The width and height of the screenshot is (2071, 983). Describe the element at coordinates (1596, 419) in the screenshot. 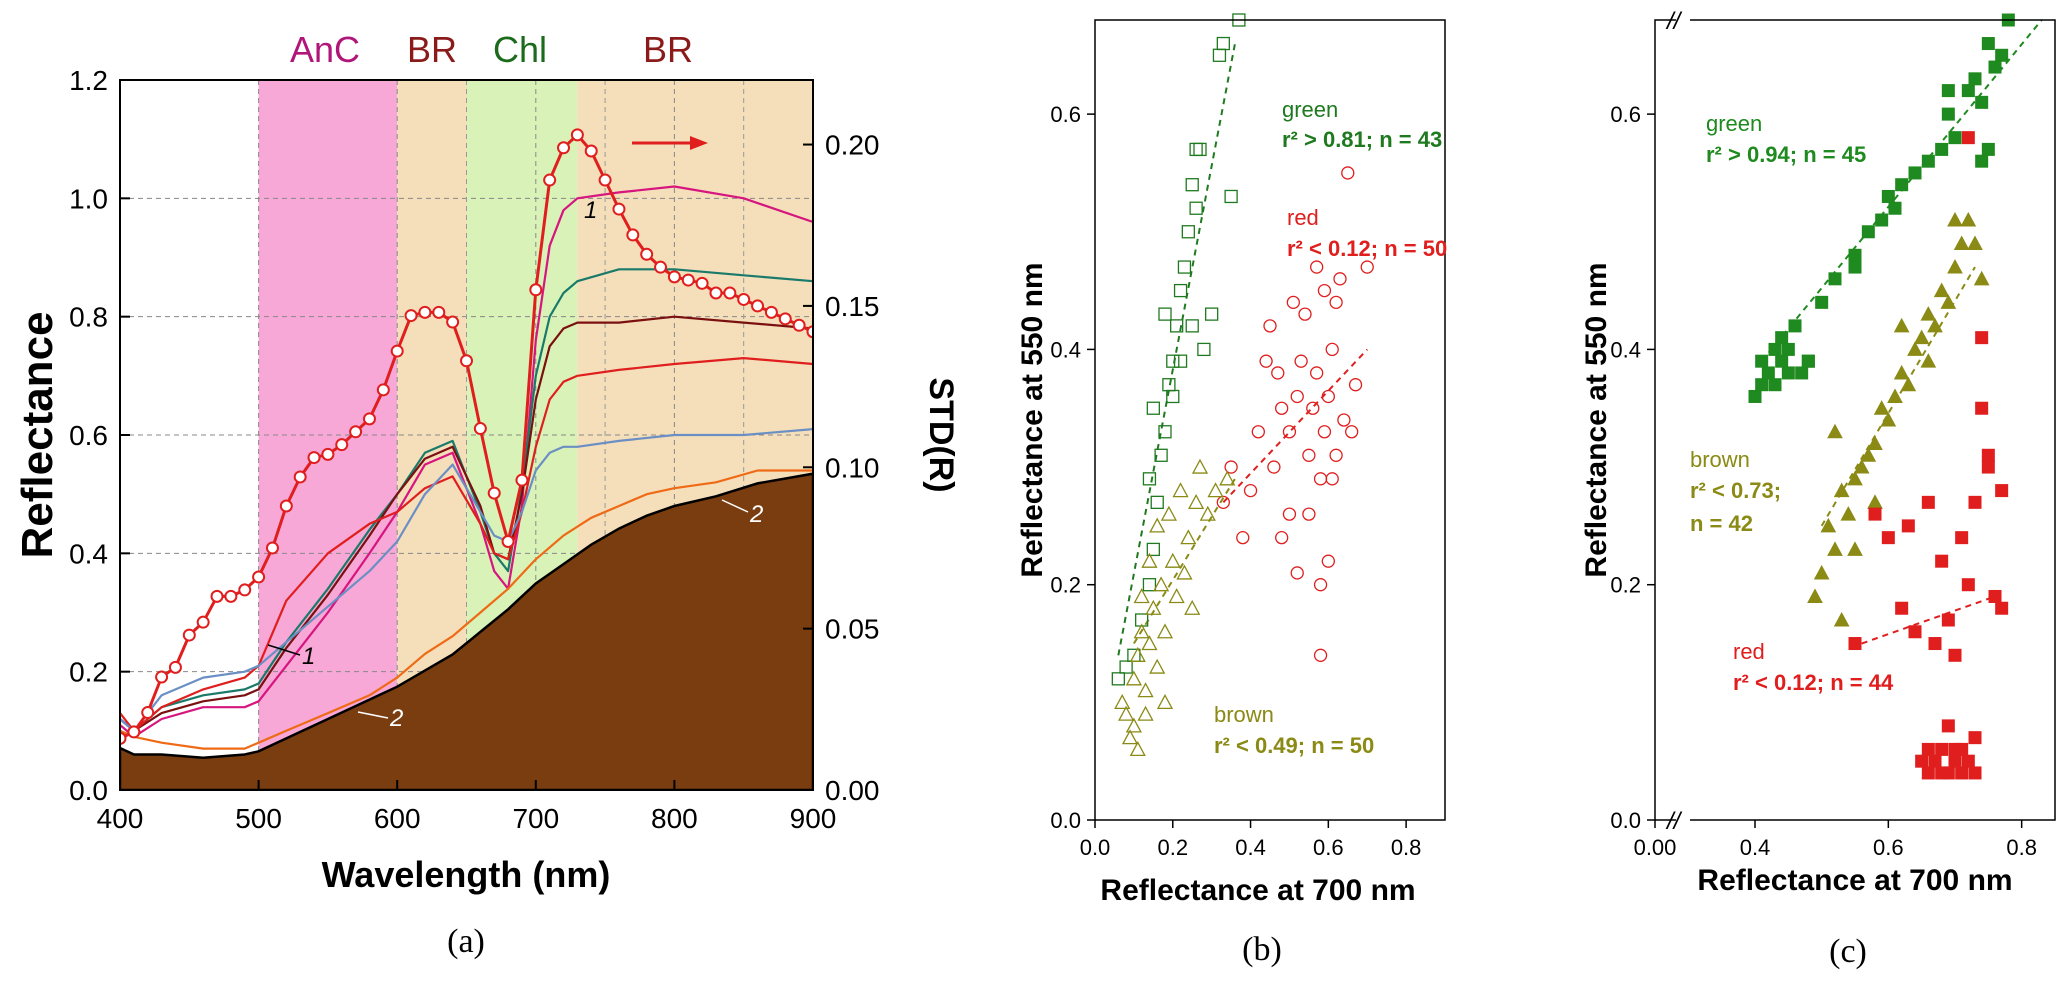

I see `y-axis-title-c: Reflectance at 550 nm` at that location.